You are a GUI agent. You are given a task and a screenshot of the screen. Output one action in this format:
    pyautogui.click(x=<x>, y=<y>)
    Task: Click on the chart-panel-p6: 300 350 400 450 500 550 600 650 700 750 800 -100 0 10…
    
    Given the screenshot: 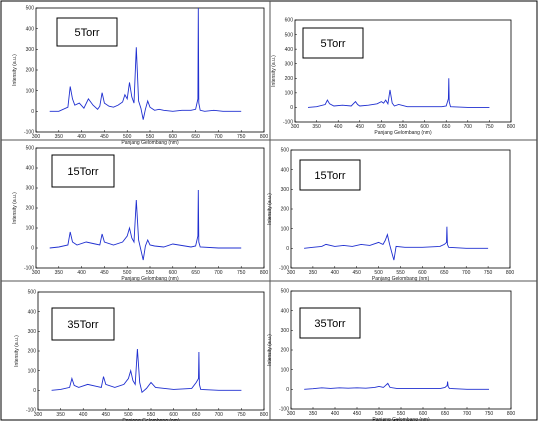 What is the action you would take?
    pyautogui.click(x=391, y=355)
    